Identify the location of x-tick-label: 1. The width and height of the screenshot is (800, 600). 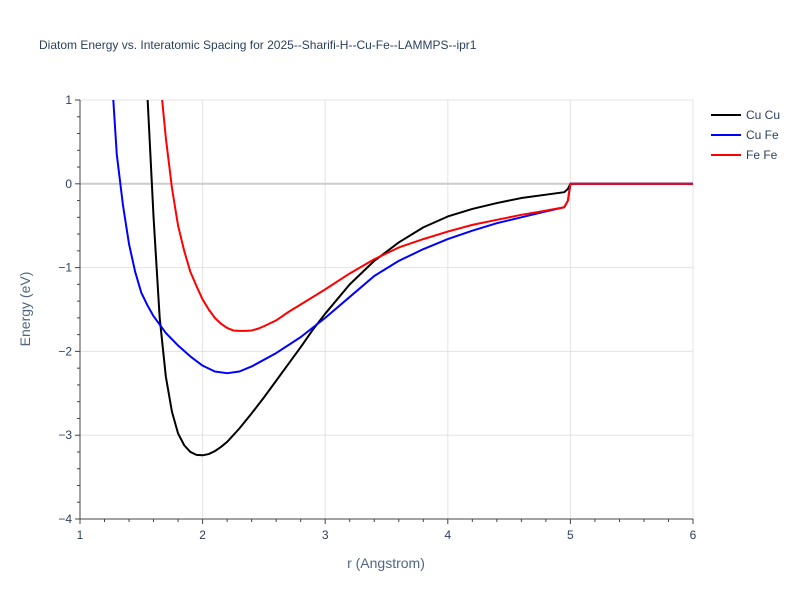
(80, 535).